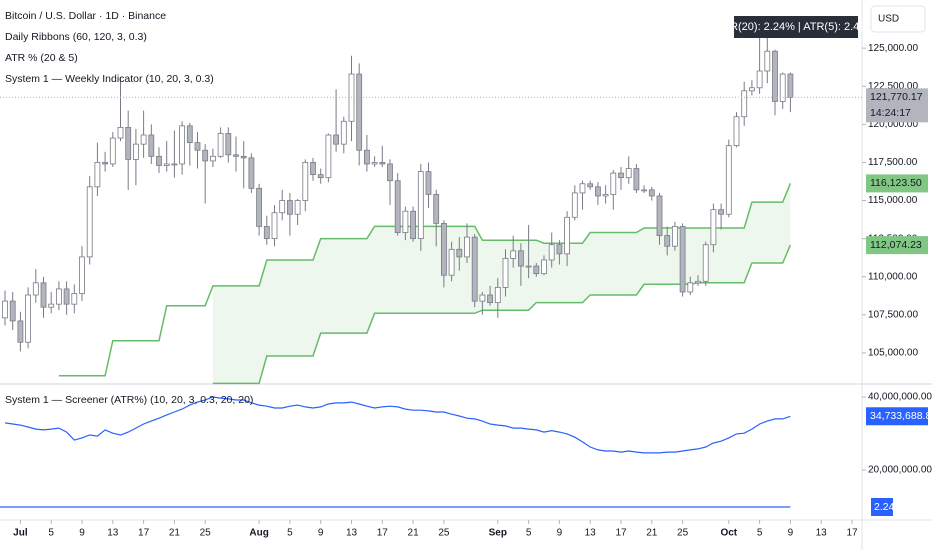 This screenshot has width=932, height=550. What do you see at coordinates (791, 533) in the screenshot?
I see `x-tick-label: 9` at bounding box center [791, 533].